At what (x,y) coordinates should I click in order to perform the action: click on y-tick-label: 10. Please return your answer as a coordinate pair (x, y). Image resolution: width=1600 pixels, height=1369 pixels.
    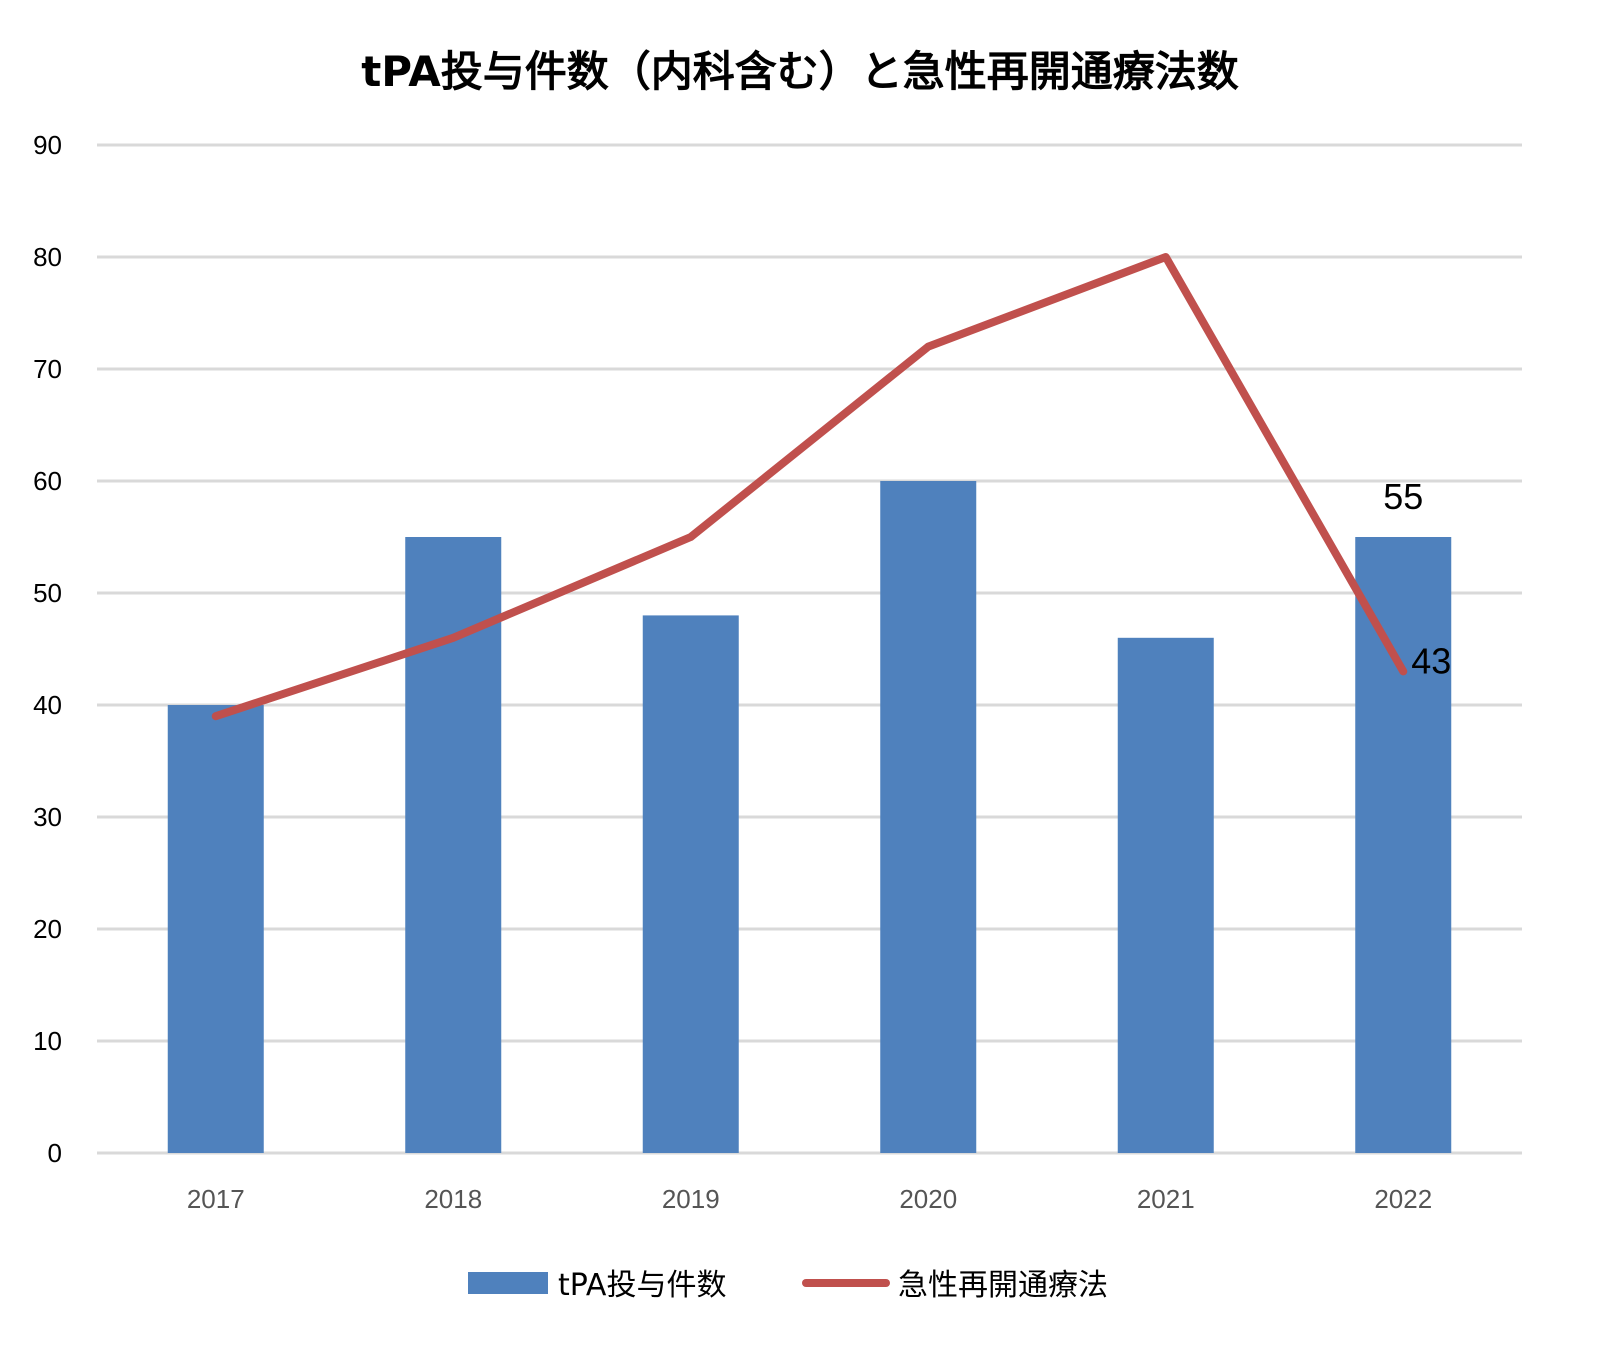
    Looking at the image, I should click on (47, 1041).